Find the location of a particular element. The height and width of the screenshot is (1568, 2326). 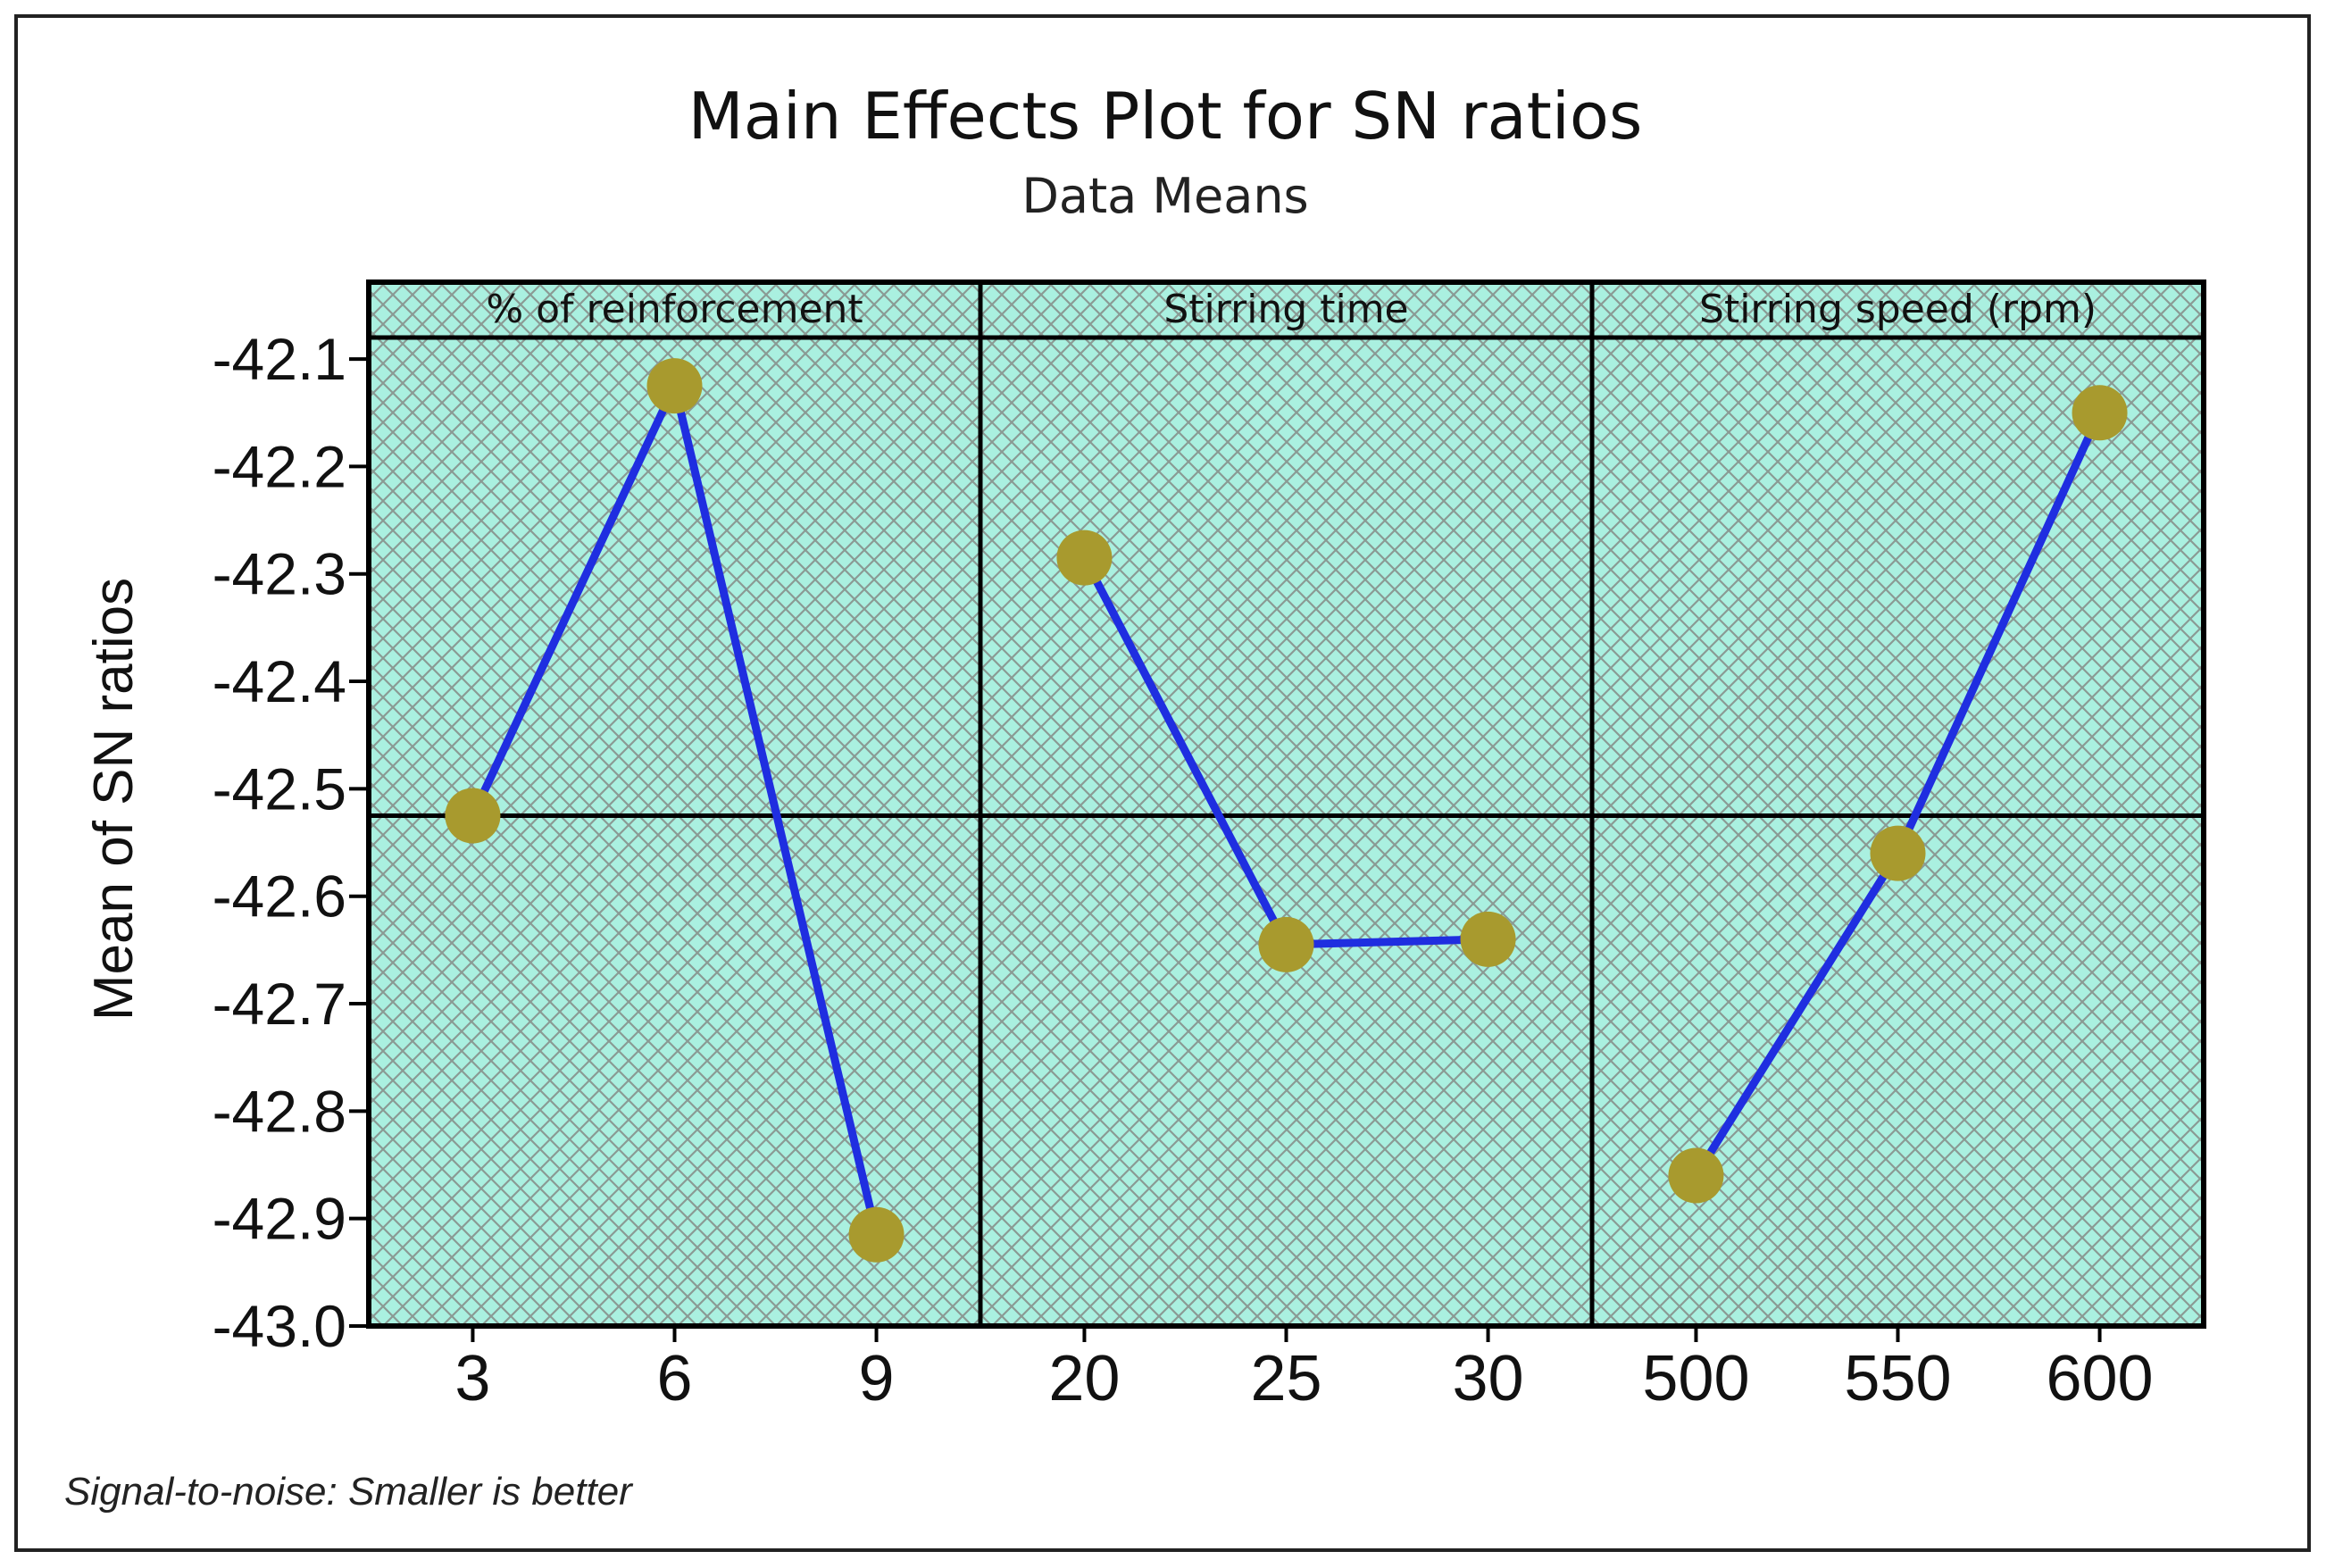

x-tick-label: 6 is located at coordinates (674, 1378).